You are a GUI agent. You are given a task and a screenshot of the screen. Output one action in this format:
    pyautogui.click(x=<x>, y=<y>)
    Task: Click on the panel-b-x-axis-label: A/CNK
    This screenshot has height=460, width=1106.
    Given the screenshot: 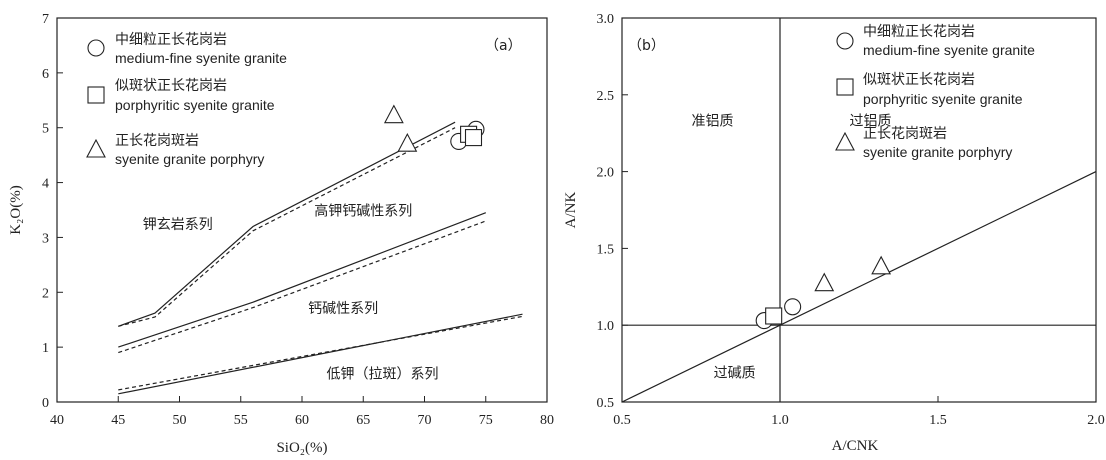 What is the action you would take?
    pyautogui.click(x=855, y=446)
    